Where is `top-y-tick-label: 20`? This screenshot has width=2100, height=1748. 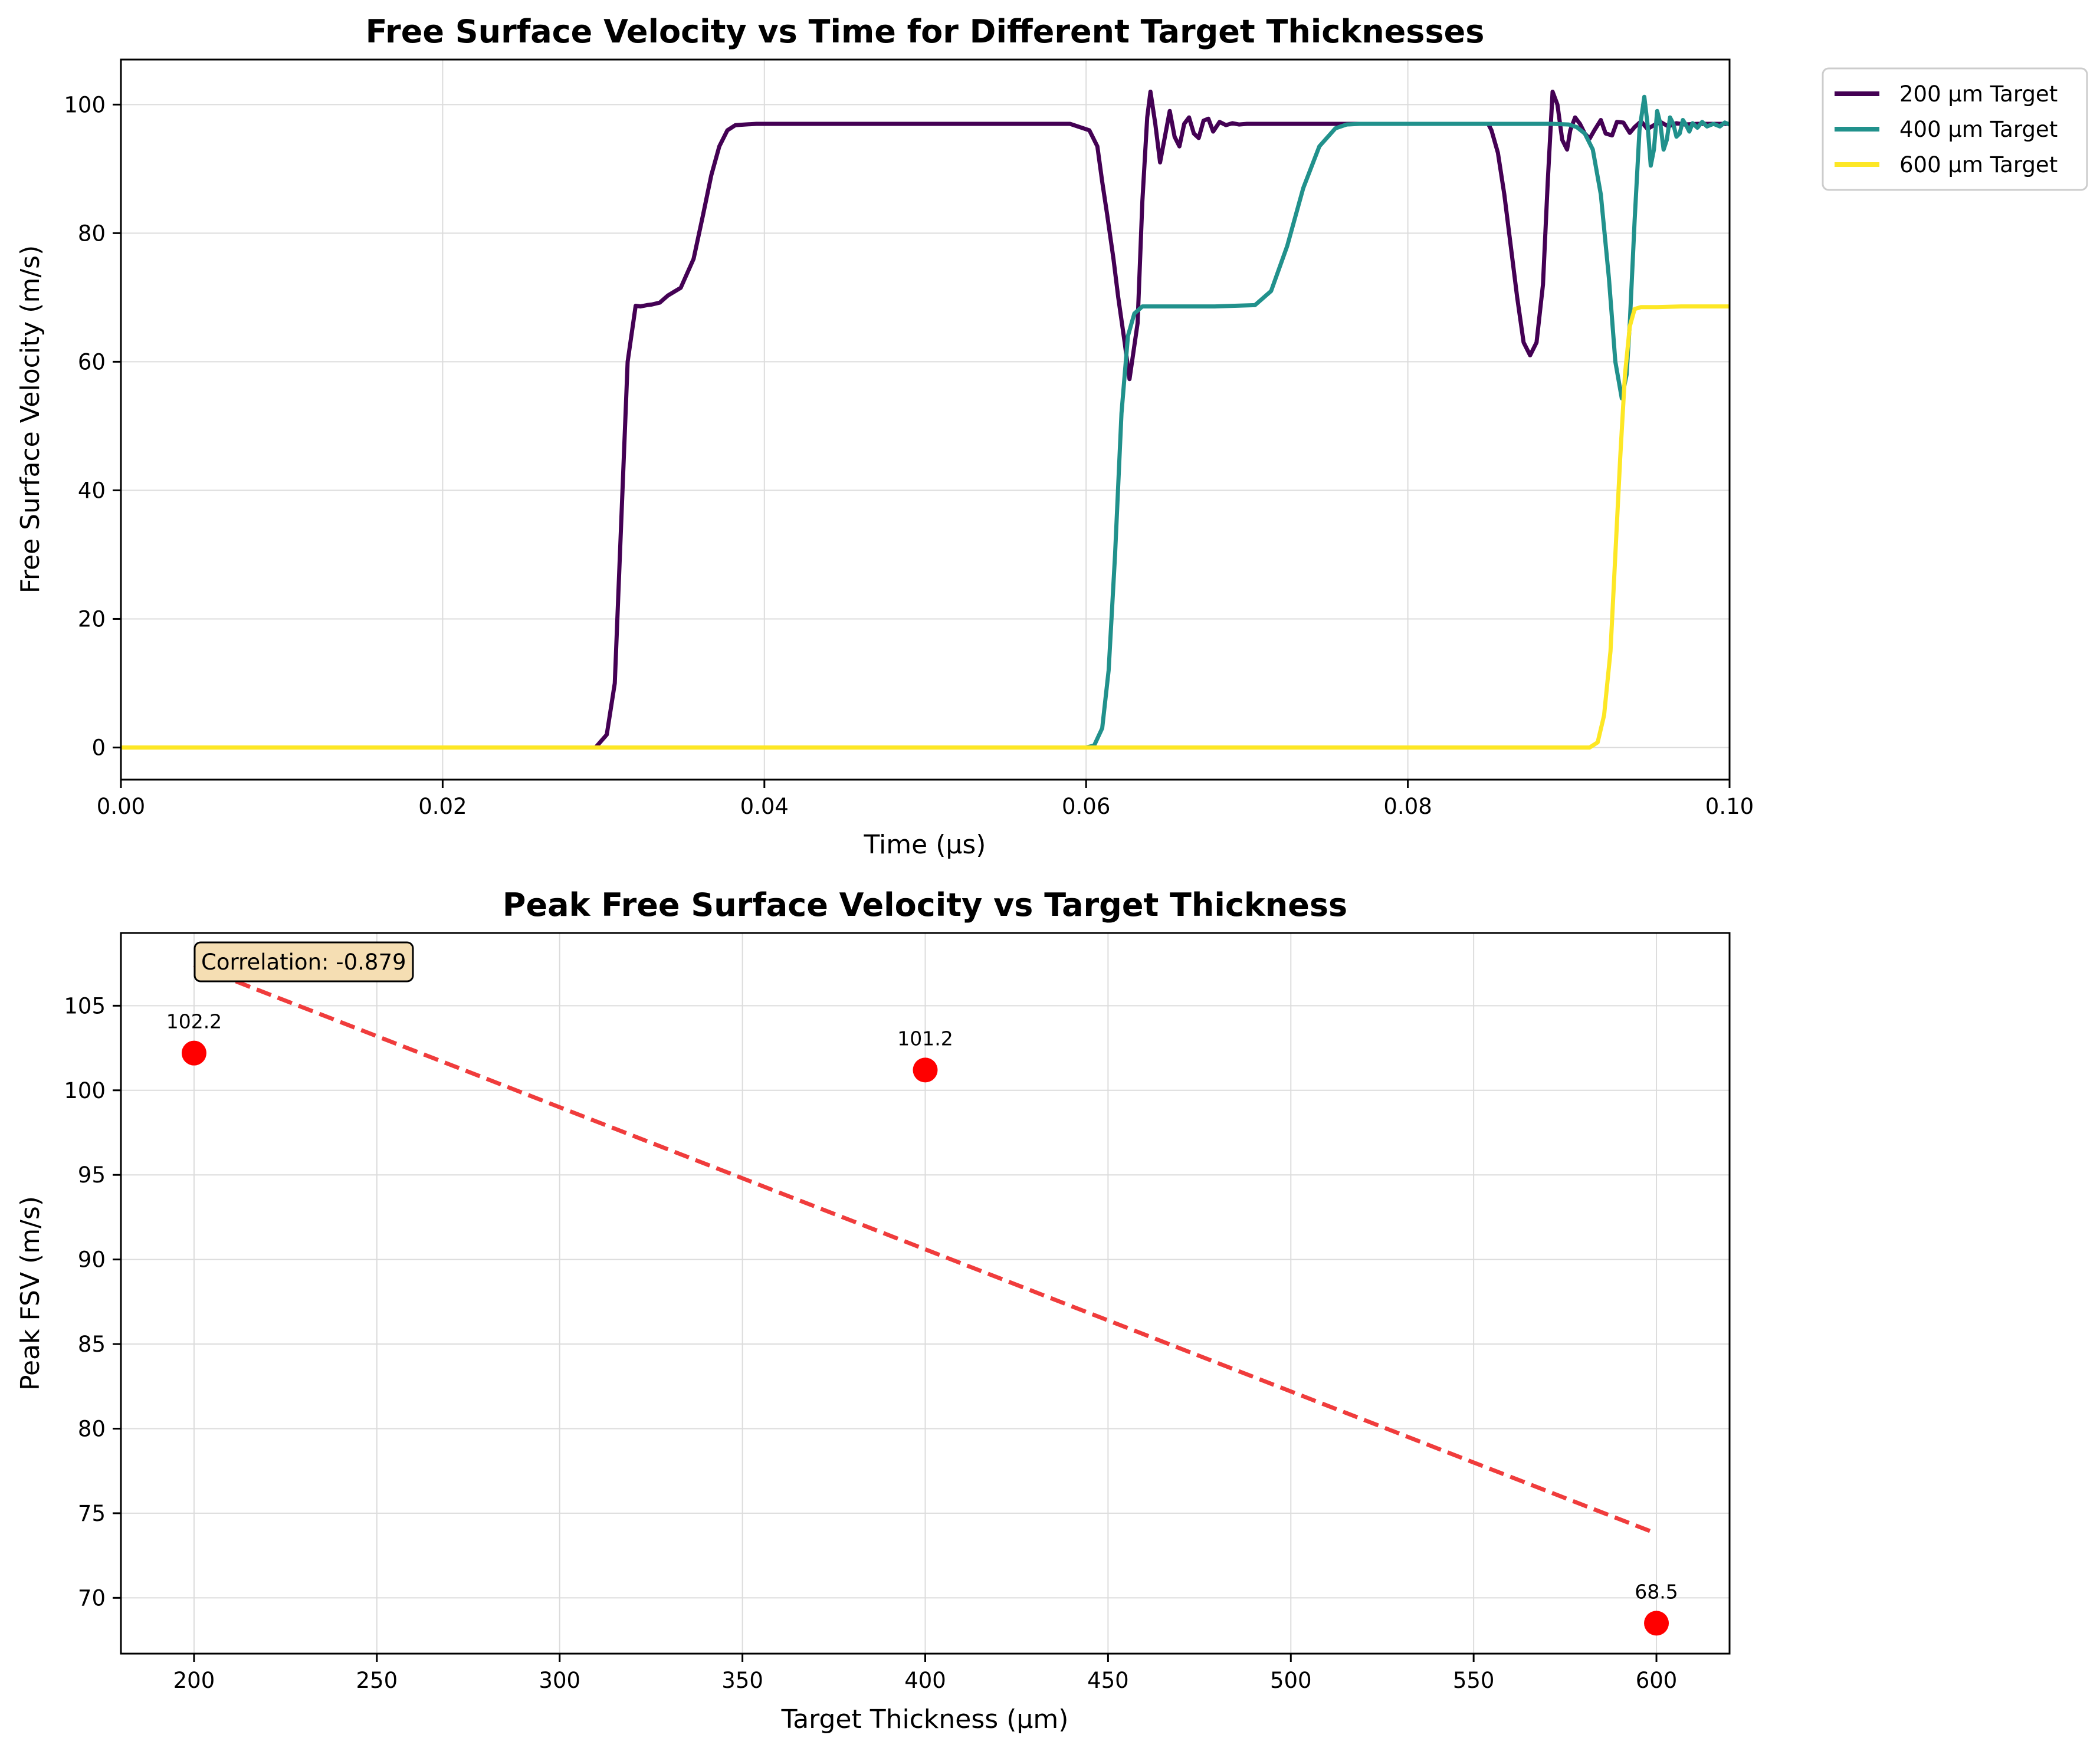
top-y-tick-label: 20 is located at coordinates (92, 619).